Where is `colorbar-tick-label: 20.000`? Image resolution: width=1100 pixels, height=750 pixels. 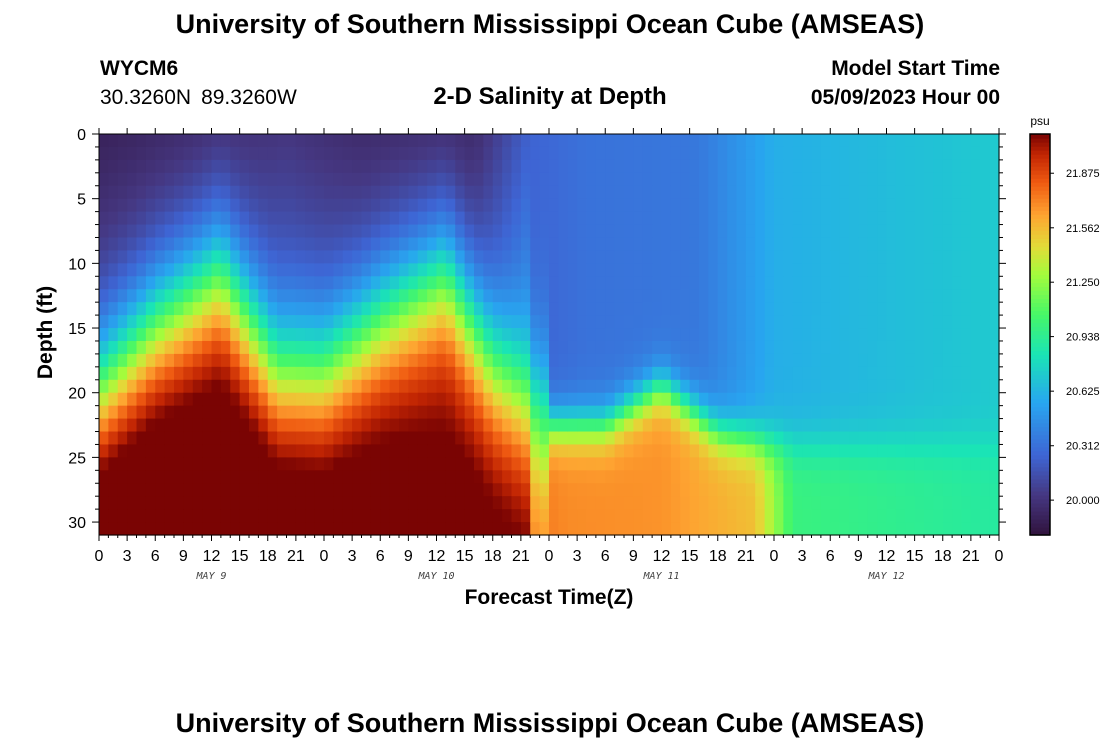 colorbar-tick-label: 20.000 is located at coordinates (1083, 501).